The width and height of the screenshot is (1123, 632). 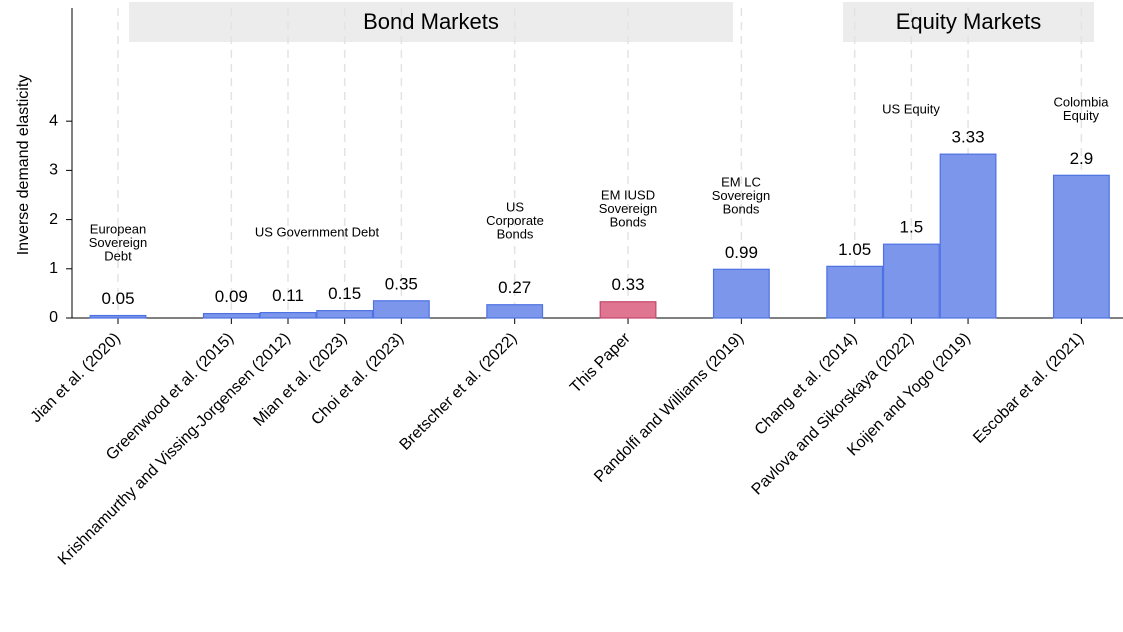 I want to click on y-tick-label: 2, so click(x=53, y=219).